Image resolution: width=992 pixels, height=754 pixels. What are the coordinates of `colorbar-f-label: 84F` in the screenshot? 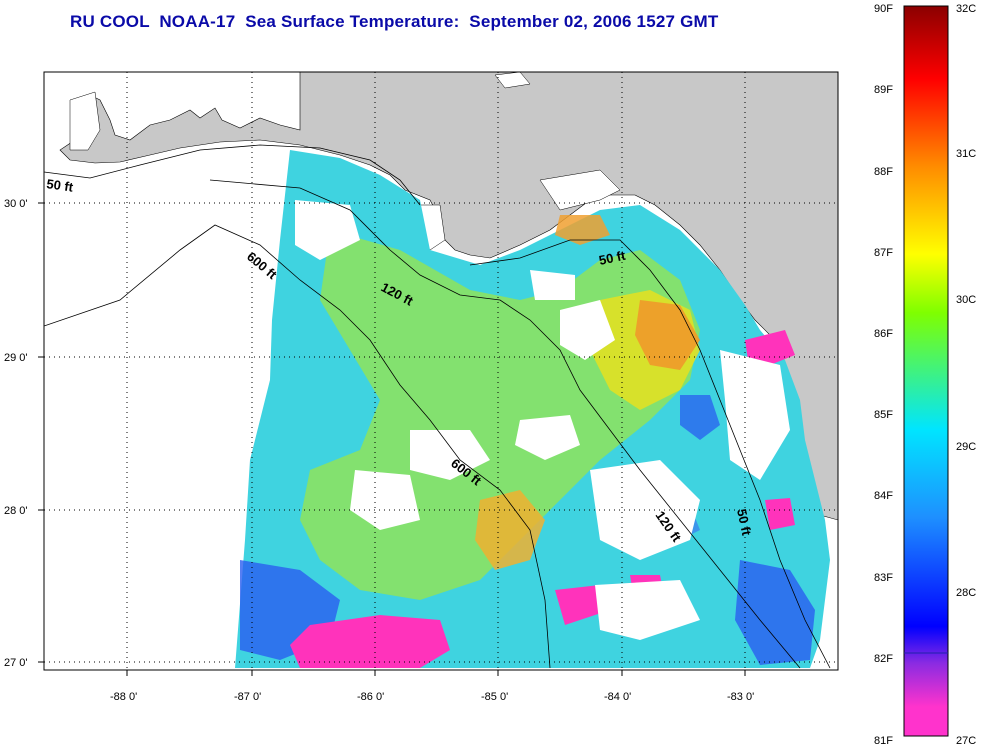 It's located at (883, 496).